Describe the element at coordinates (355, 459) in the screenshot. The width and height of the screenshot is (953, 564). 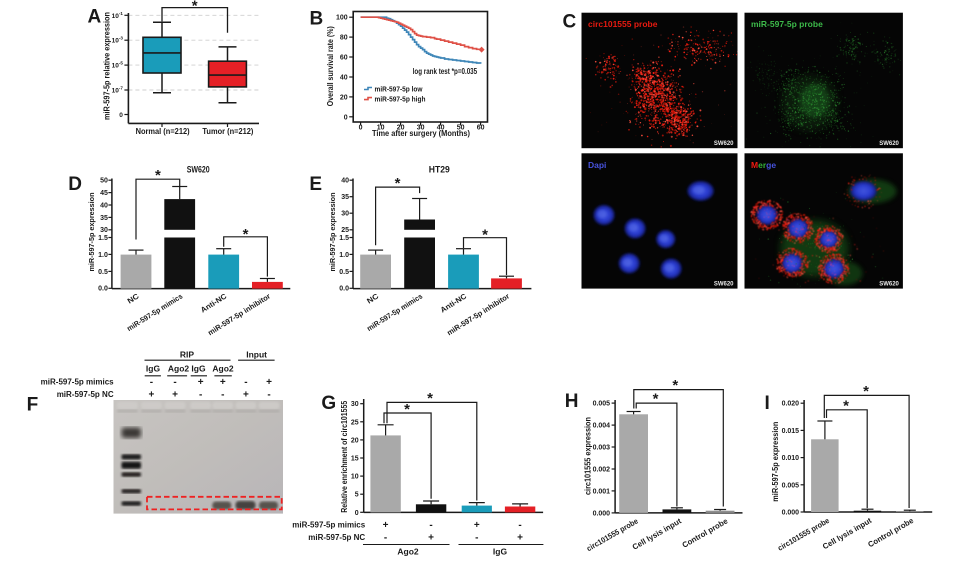
I see `svg-text: 15` at that location.